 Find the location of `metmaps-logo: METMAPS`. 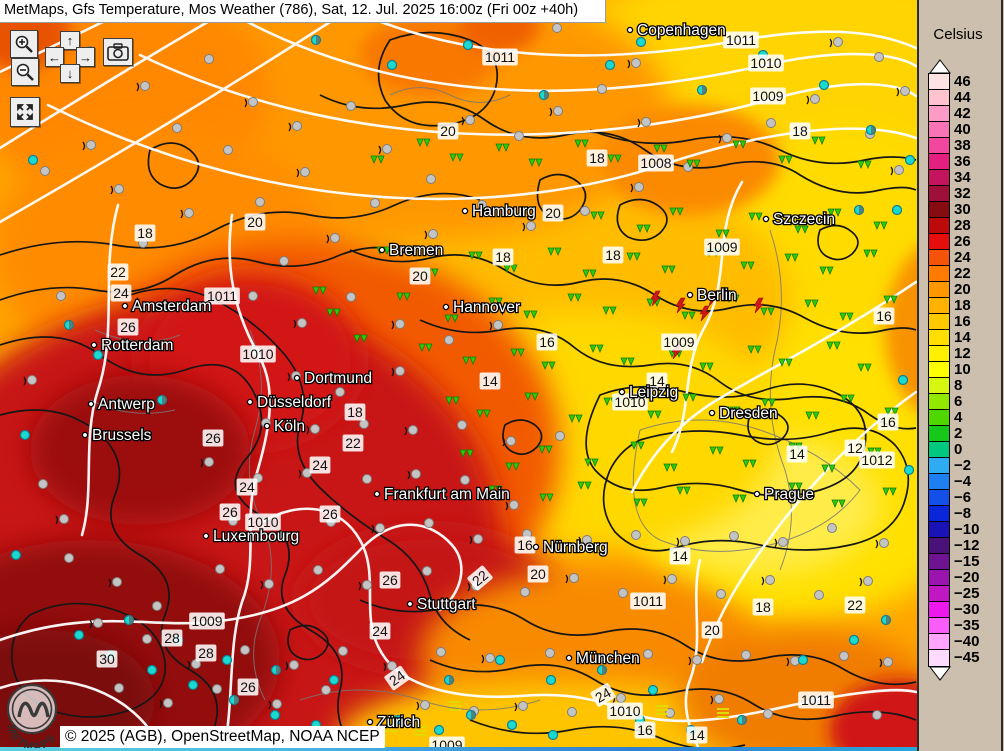

metmaps-logo: METMAPS is located at coordinates (33, 715).